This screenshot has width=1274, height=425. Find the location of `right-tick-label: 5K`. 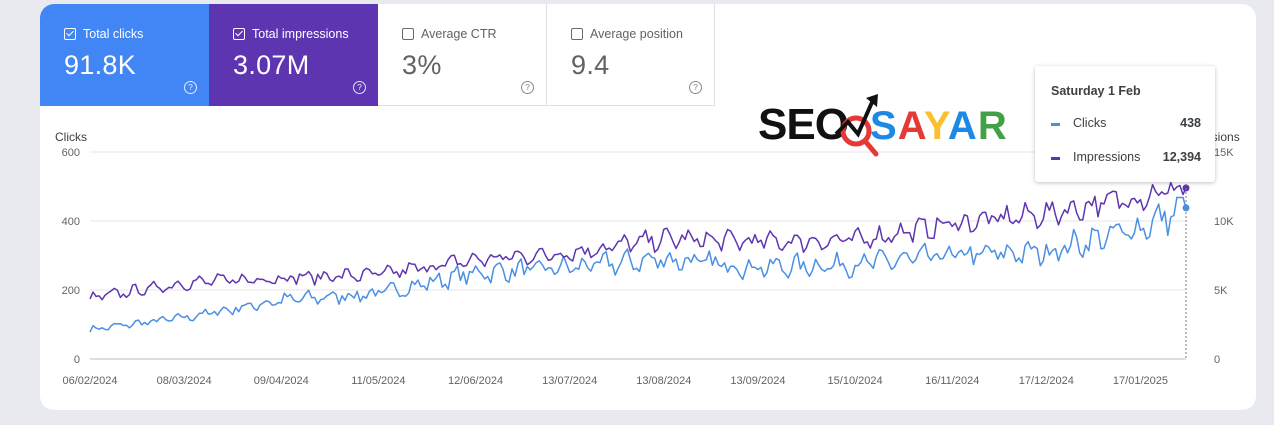

right-tick-label: 5K is located at coordinates (1221, 291).